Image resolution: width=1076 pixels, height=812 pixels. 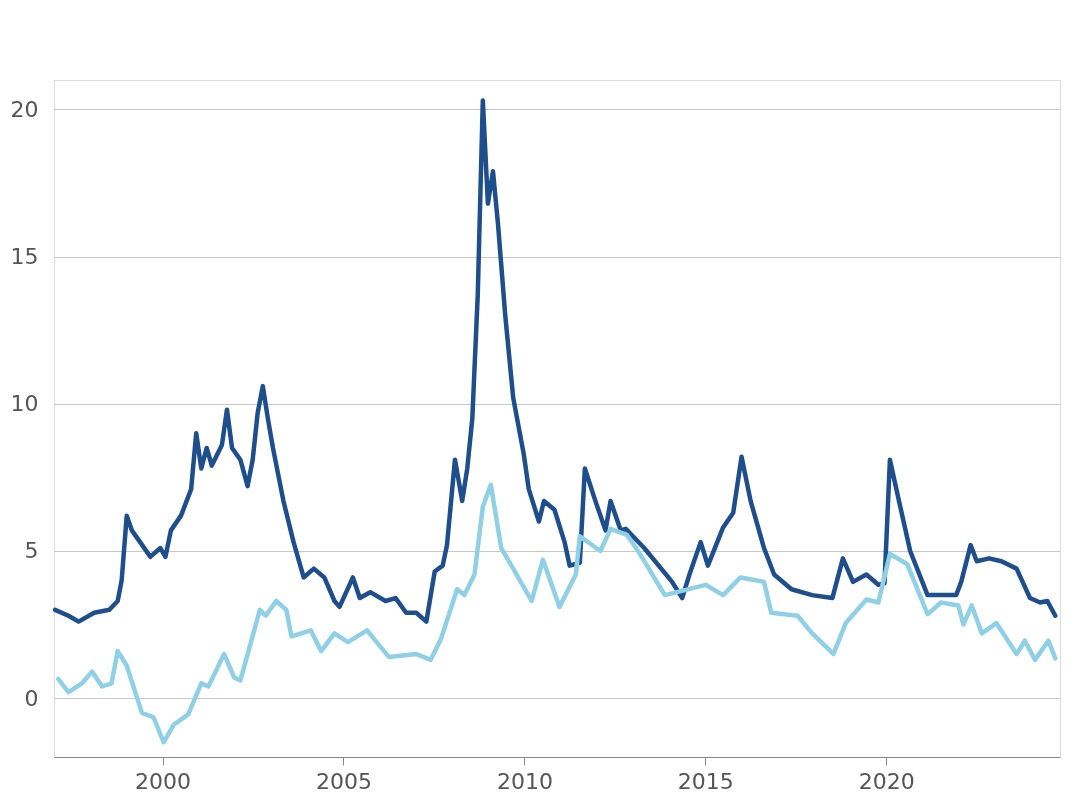 I want to click on y-tick-label: 15, so click(x=24, y=257).